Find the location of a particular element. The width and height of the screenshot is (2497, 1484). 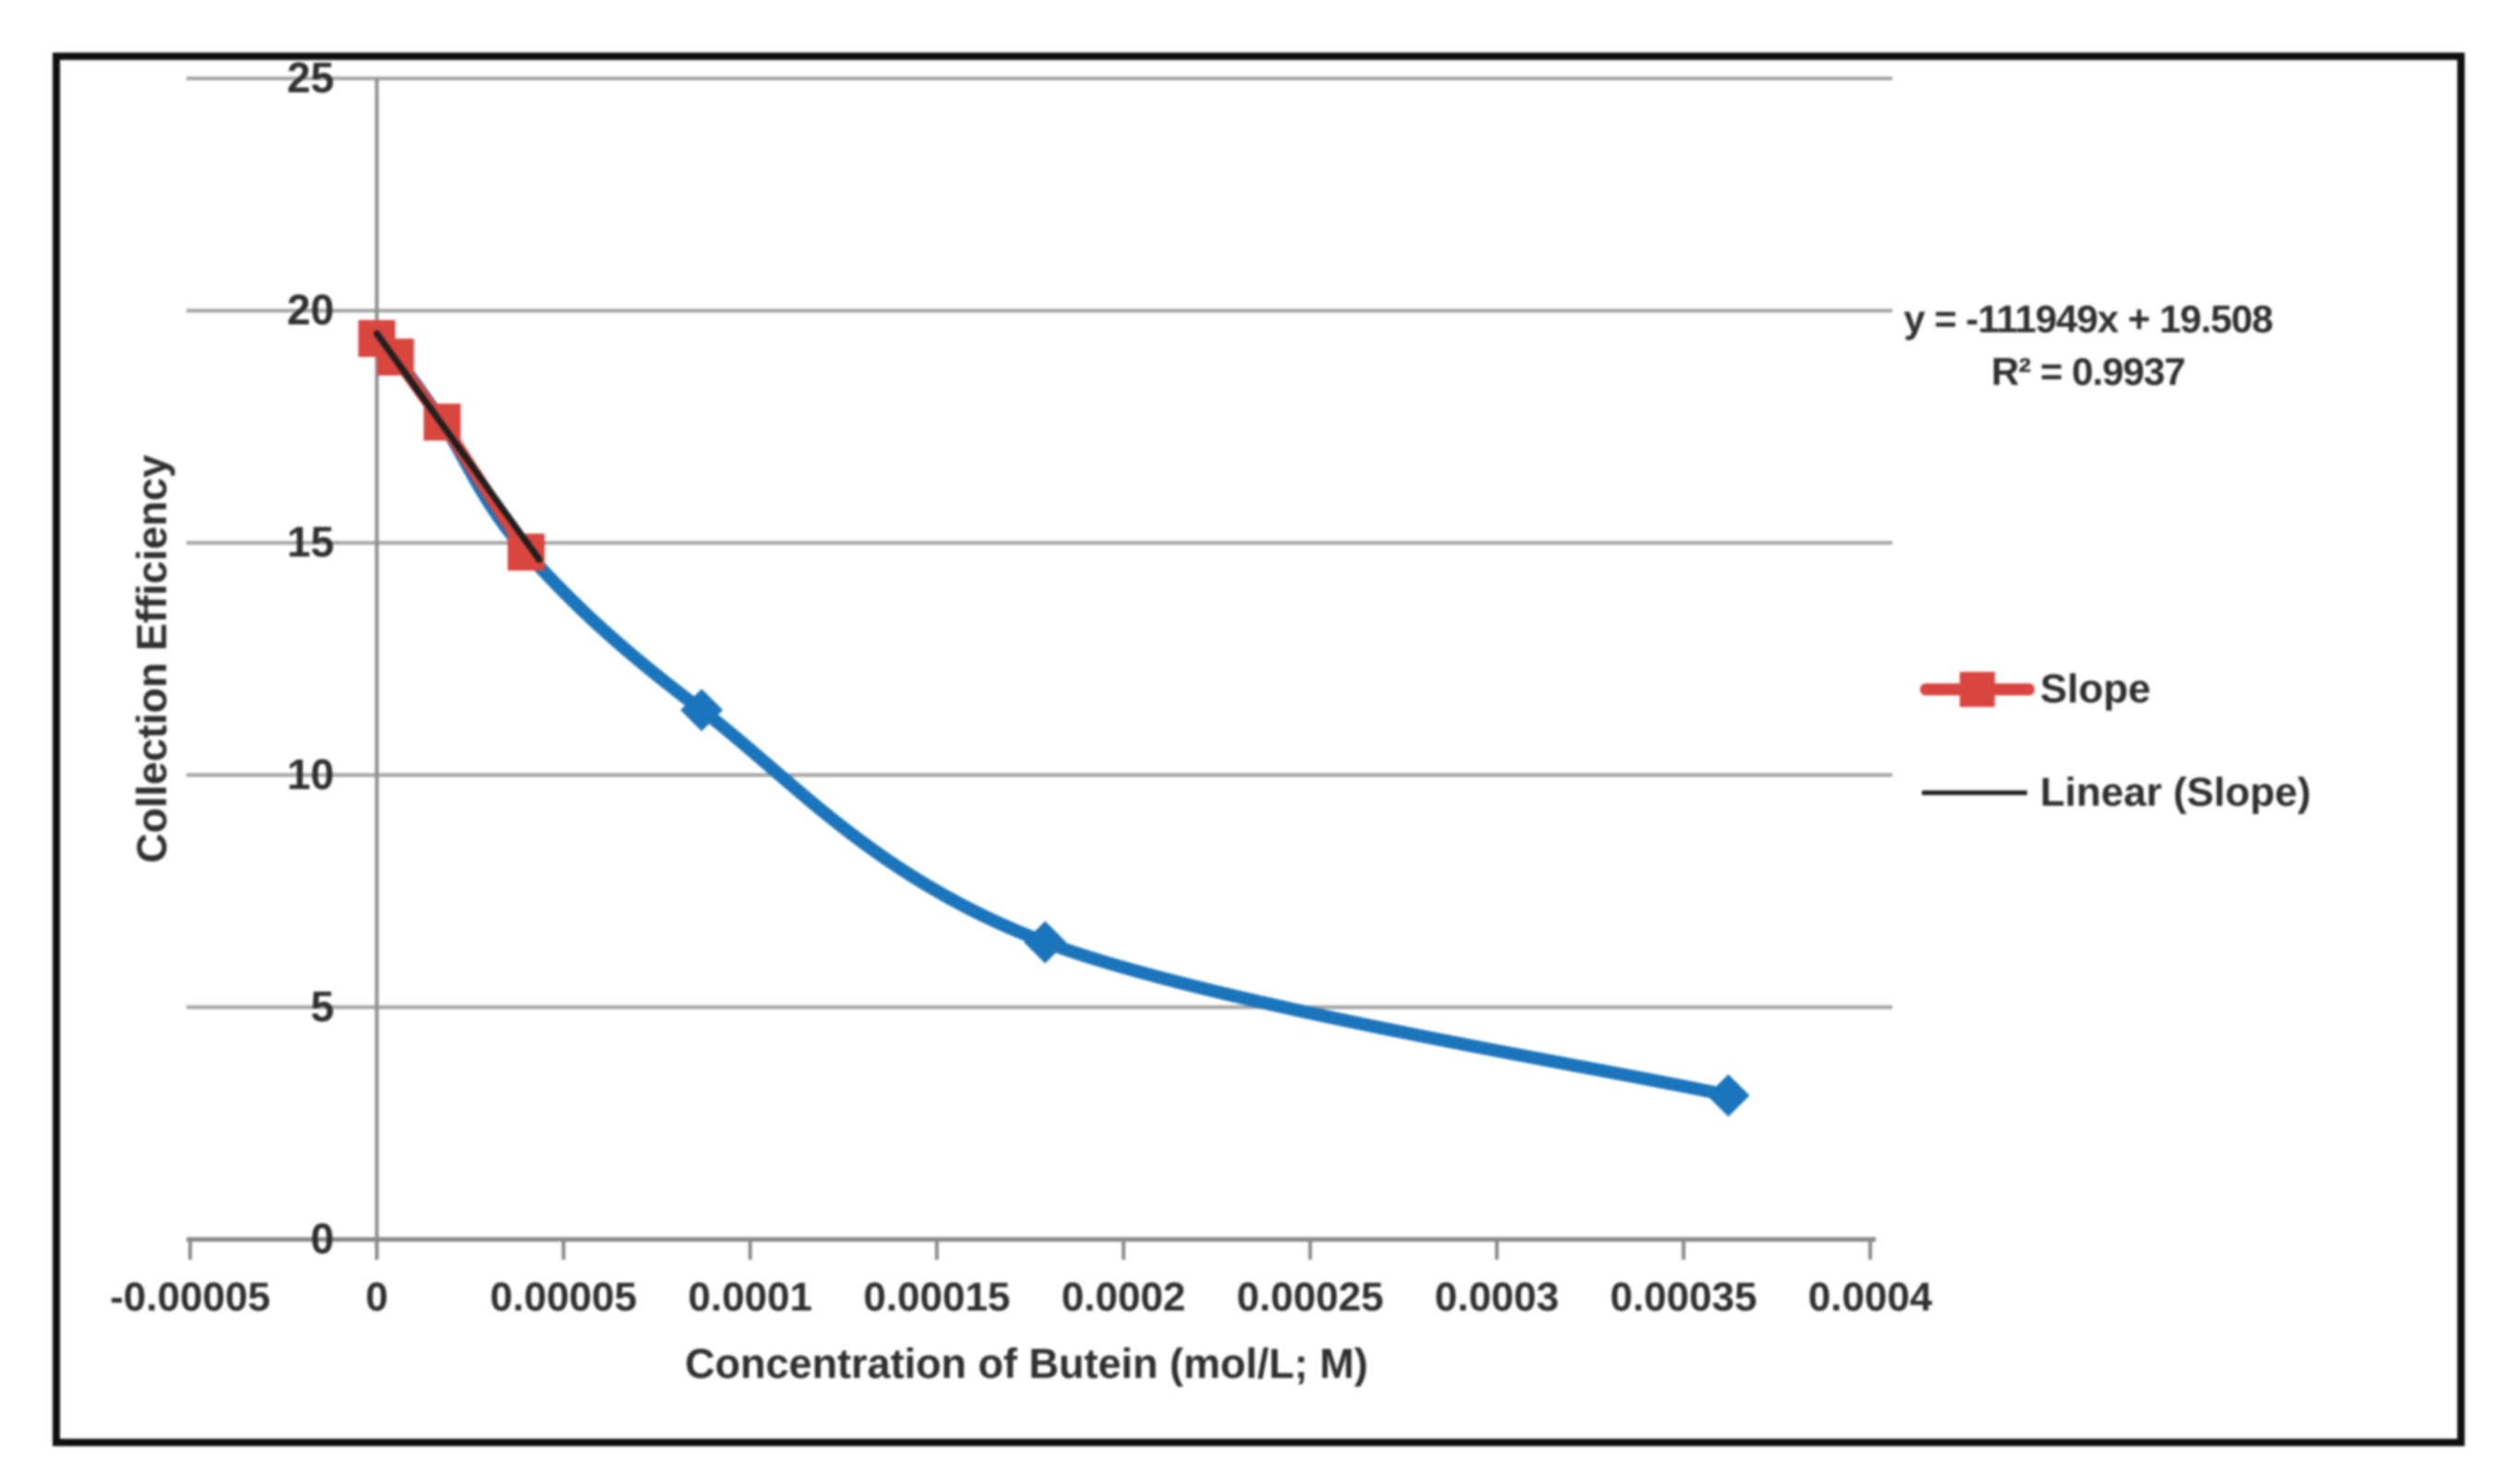

legend-item-slope: Slope is located at coordinates (2035, 689).